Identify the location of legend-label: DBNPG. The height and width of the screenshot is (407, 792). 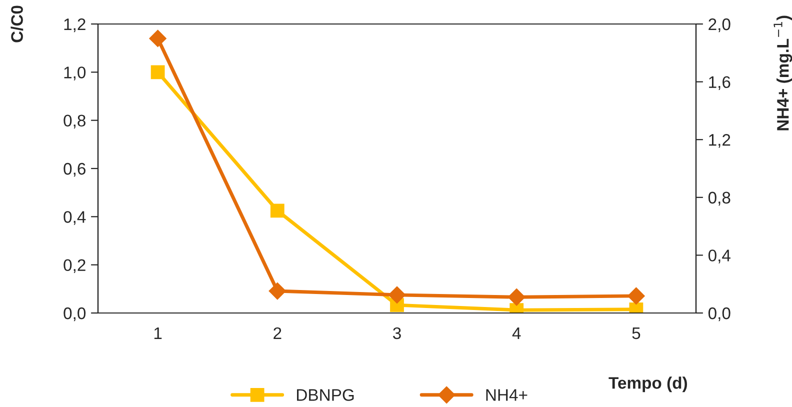
(325, 395).